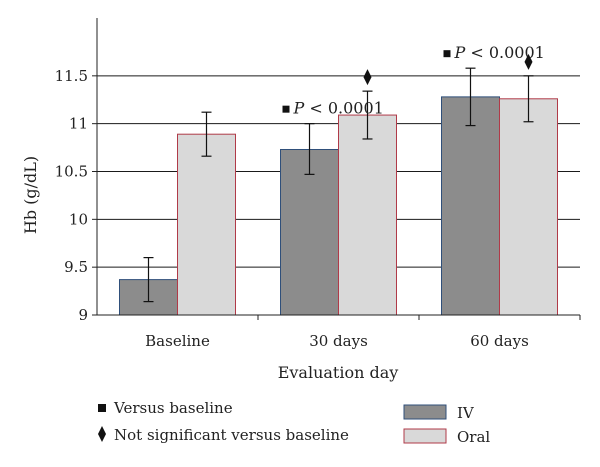  What do you see at coordinates (78, 124) in the screenshot?
I see `y-tick-label: 11` at bounding box center [78, 124].